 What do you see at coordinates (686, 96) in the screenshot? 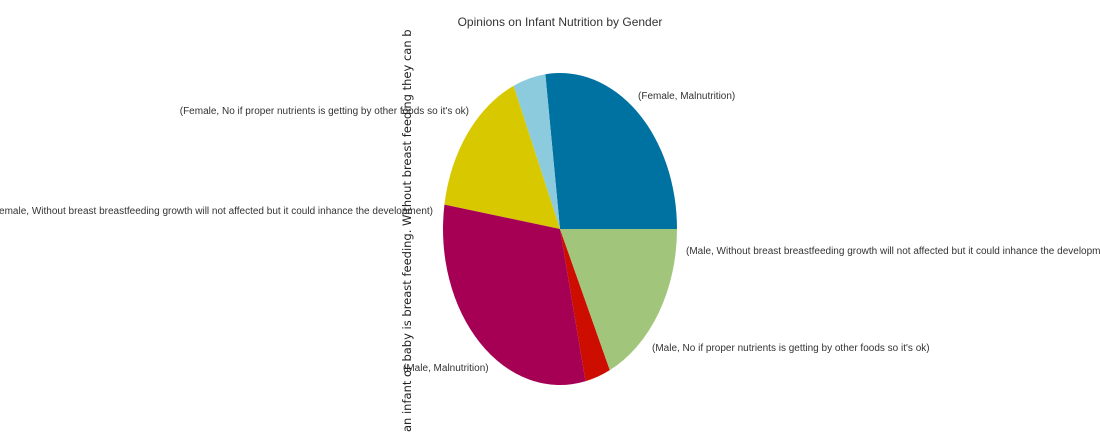
I see `slice-label: (Female, Malnutrition)` at bounding box center [686, 96].